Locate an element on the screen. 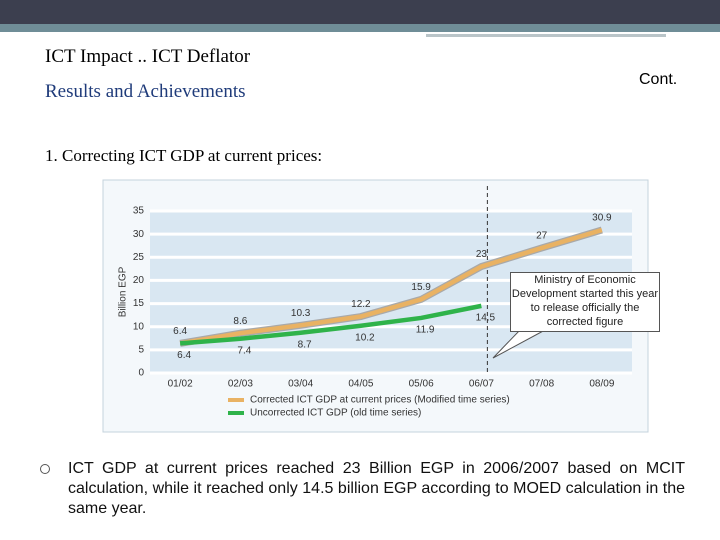 The width and height of the screenshot is (720, 540). cont-label: Cont. is located at coordinates (658, 79).